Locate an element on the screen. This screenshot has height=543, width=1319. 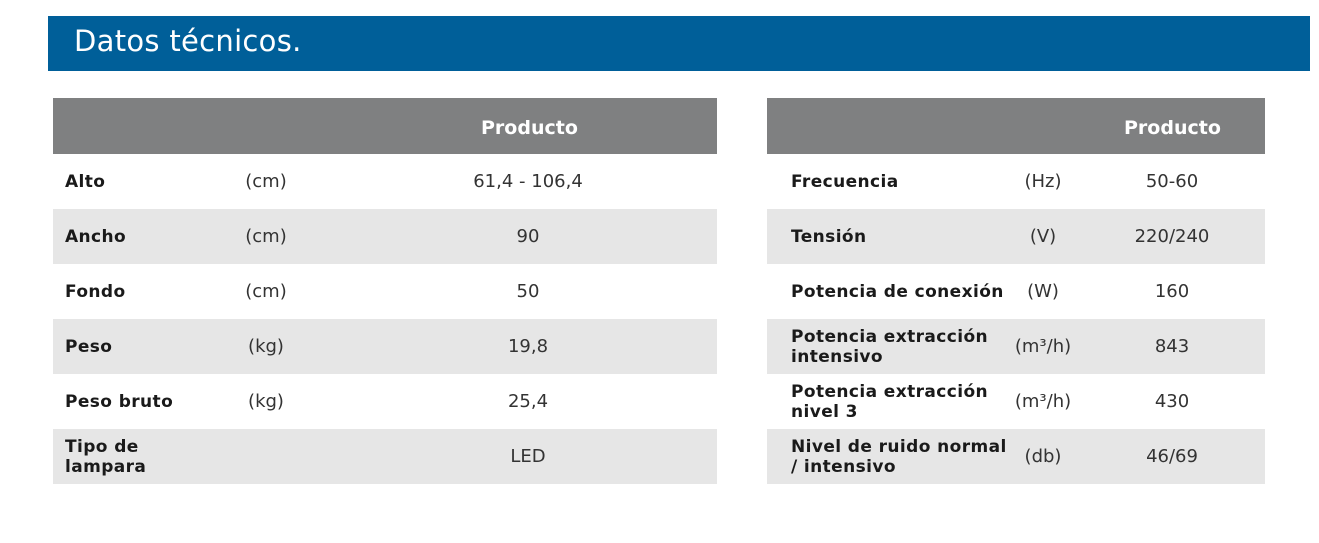
row-unit: (Hz) is located at coordinates (1043, 181).